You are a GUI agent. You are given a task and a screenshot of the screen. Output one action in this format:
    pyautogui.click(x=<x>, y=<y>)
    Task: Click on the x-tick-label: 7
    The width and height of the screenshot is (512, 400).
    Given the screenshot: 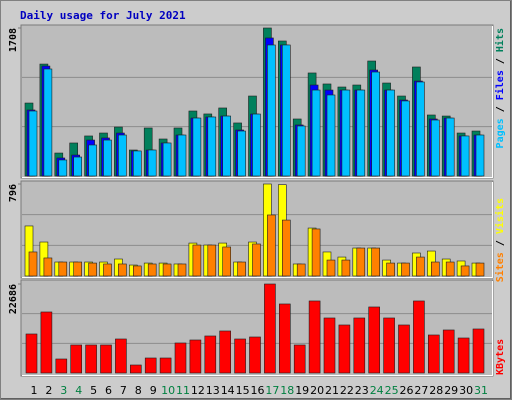 What is the action you would take?
    pyautogui.click(x=123, y=390)
    